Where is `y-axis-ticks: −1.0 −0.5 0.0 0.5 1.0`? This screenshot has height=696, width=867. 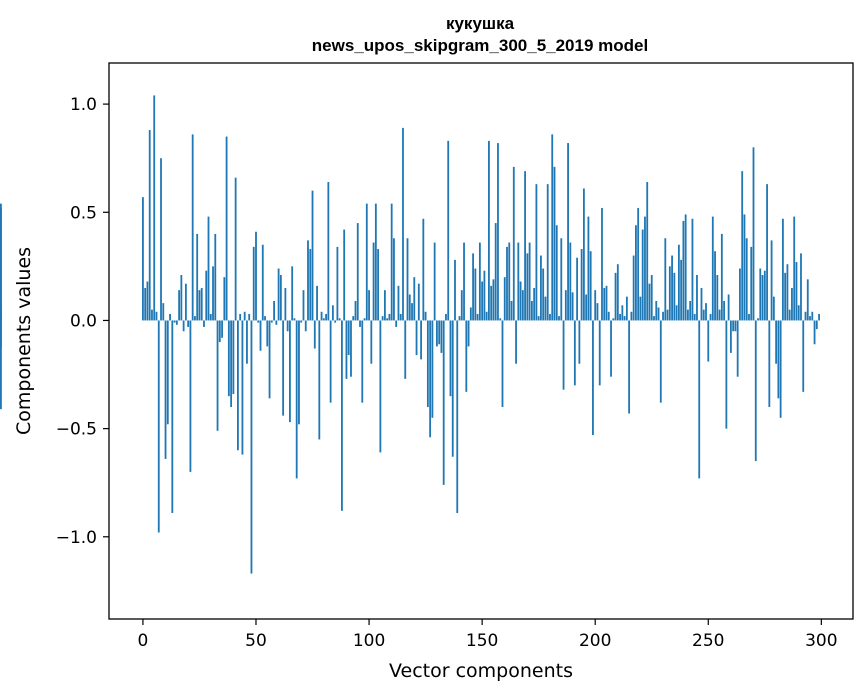 y-axis-ticks: −1.0 −0.5 0.0 0.5 1.0 is located at coordinates (82, 321).